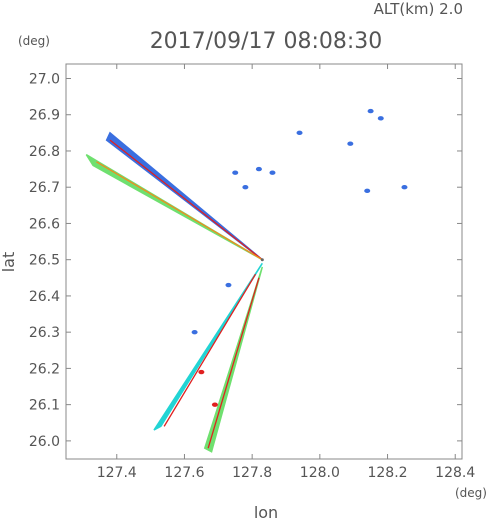 Image resolution: width=491 pixels, height=521 pixels. What do you see at coordinates (471, 493) in the screenshot?
I see `x-unit-label: (deg)` at bounding box center [471, 493].